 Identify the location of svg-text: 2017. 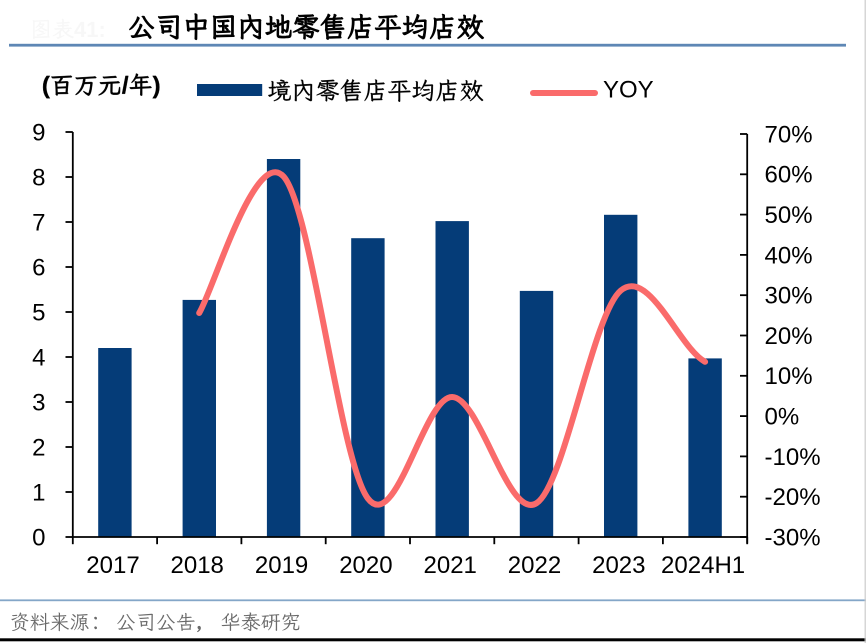
(112, 565).